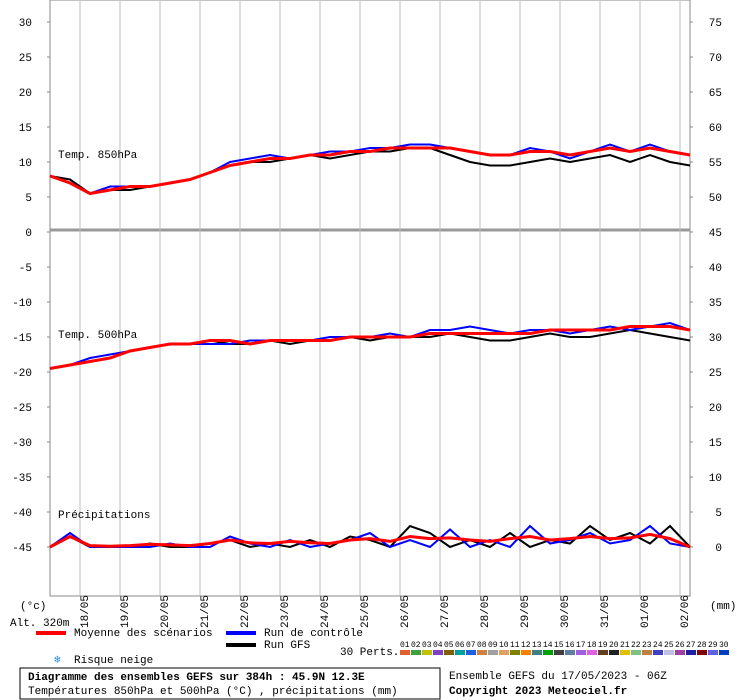 Image resolution: width=740 pixels, height=700 pixels. I want to click on x-tick-label: 01/06, so click(646, 611).